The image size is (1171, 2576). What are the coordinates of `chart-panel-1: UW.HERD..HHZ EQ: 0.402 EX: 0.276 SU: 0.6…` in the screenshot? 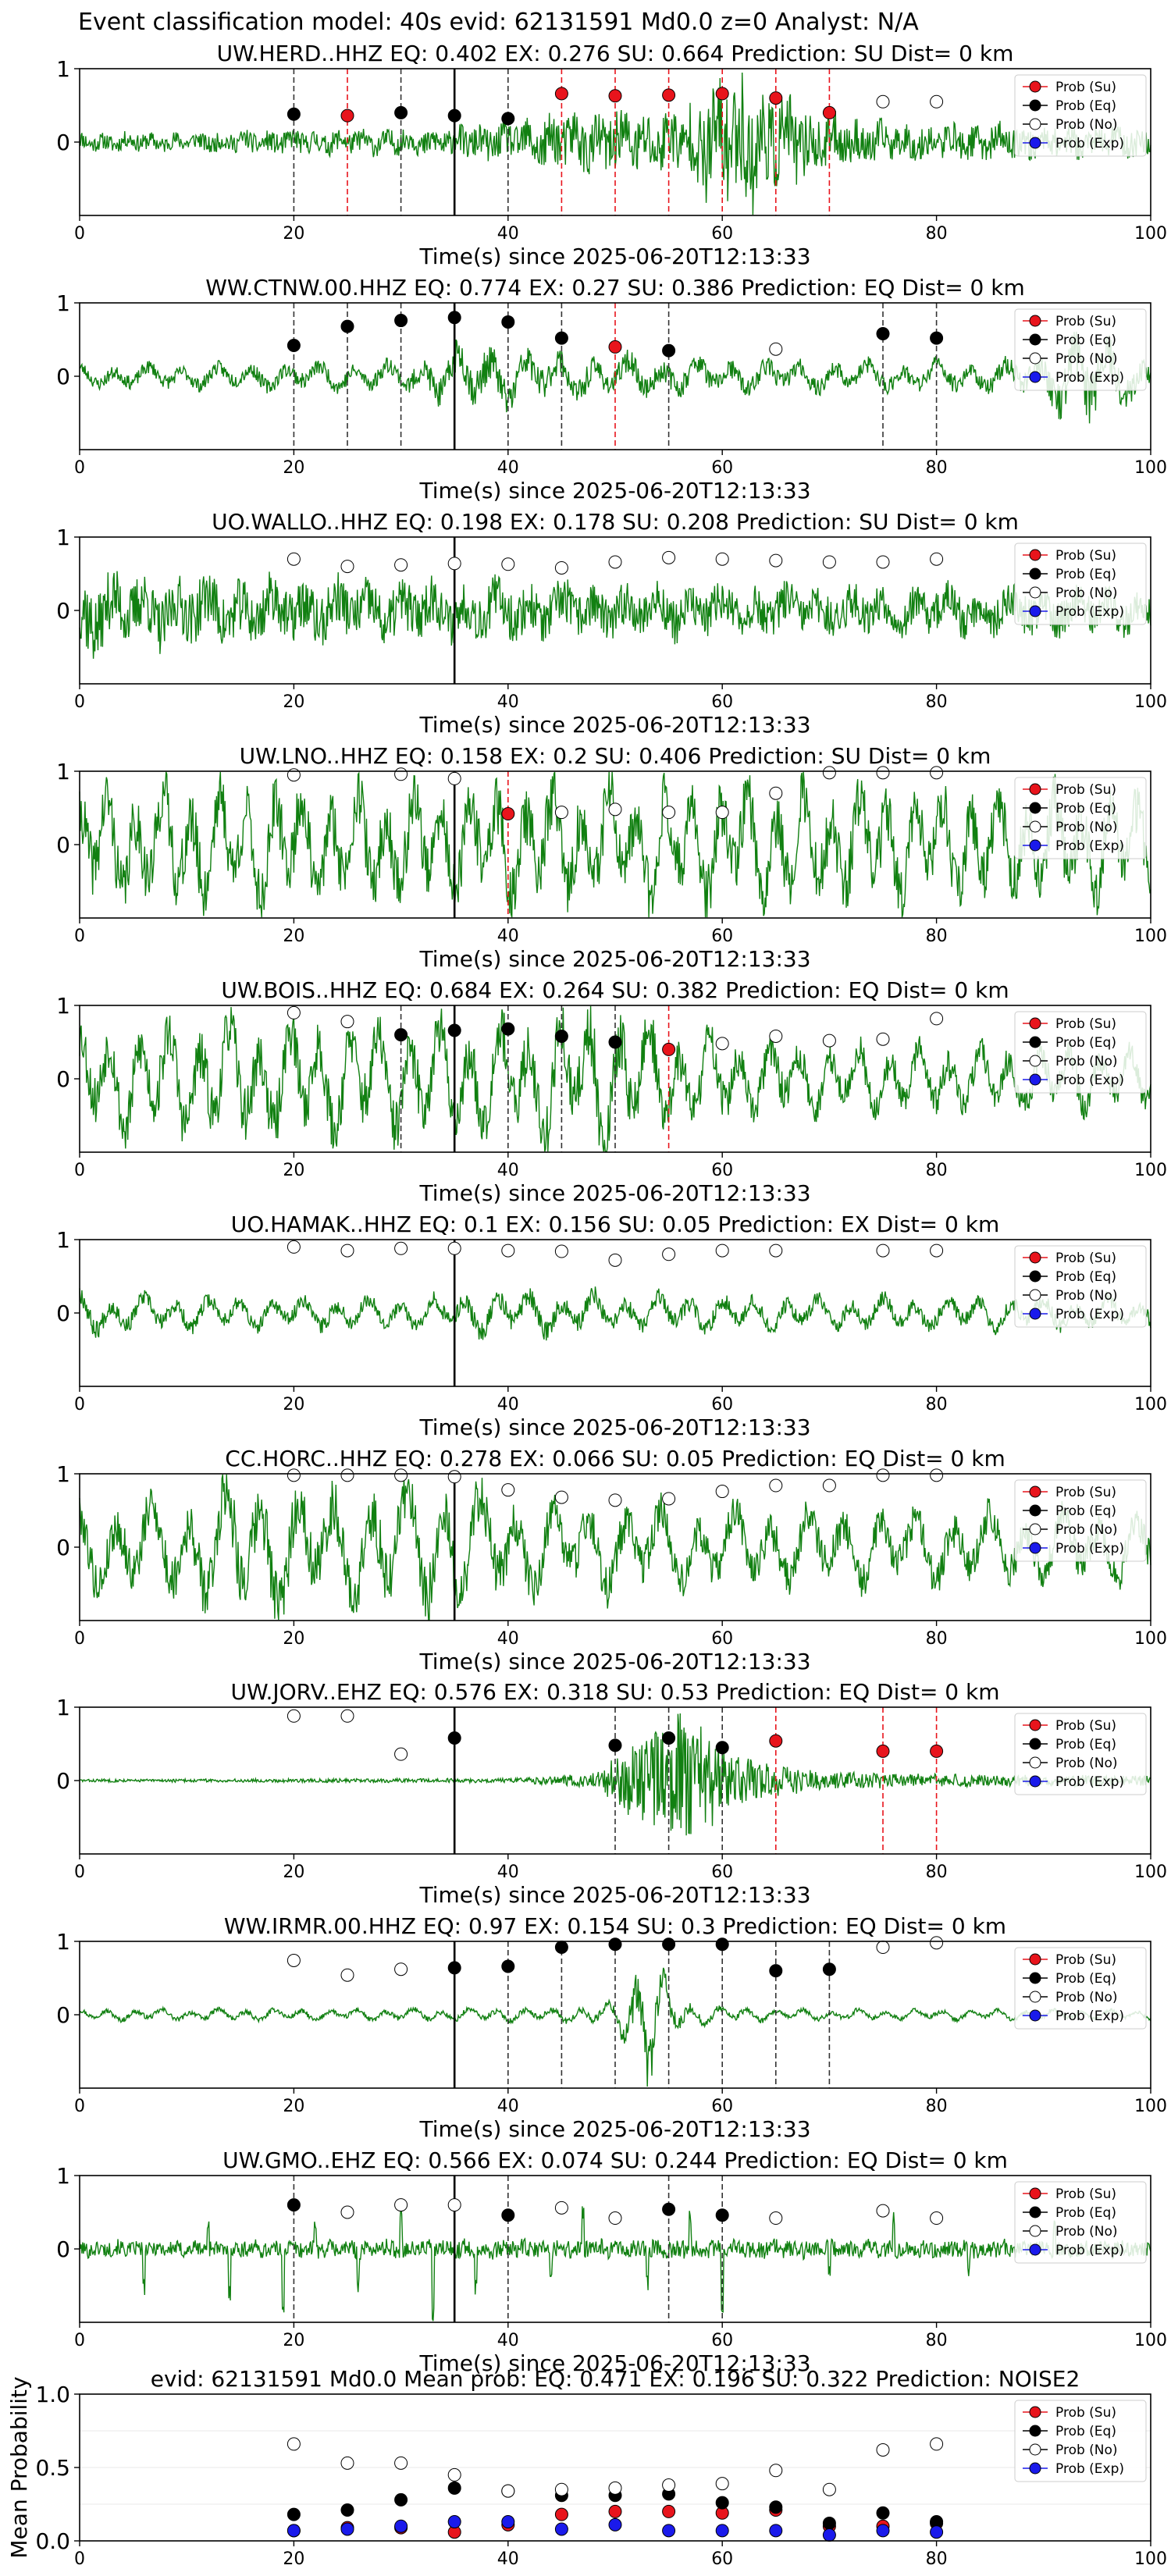 It's located at (611, 155).